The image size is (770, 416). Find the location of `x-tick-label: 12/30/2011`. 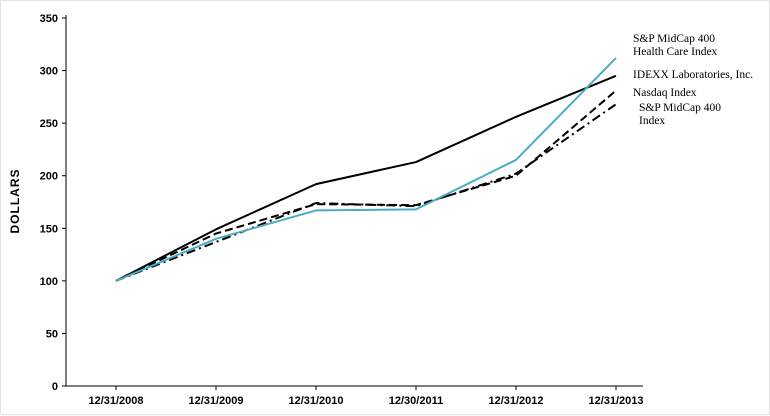

x-tick-label: 12/30/2011 is located at coordinates (416, 401).